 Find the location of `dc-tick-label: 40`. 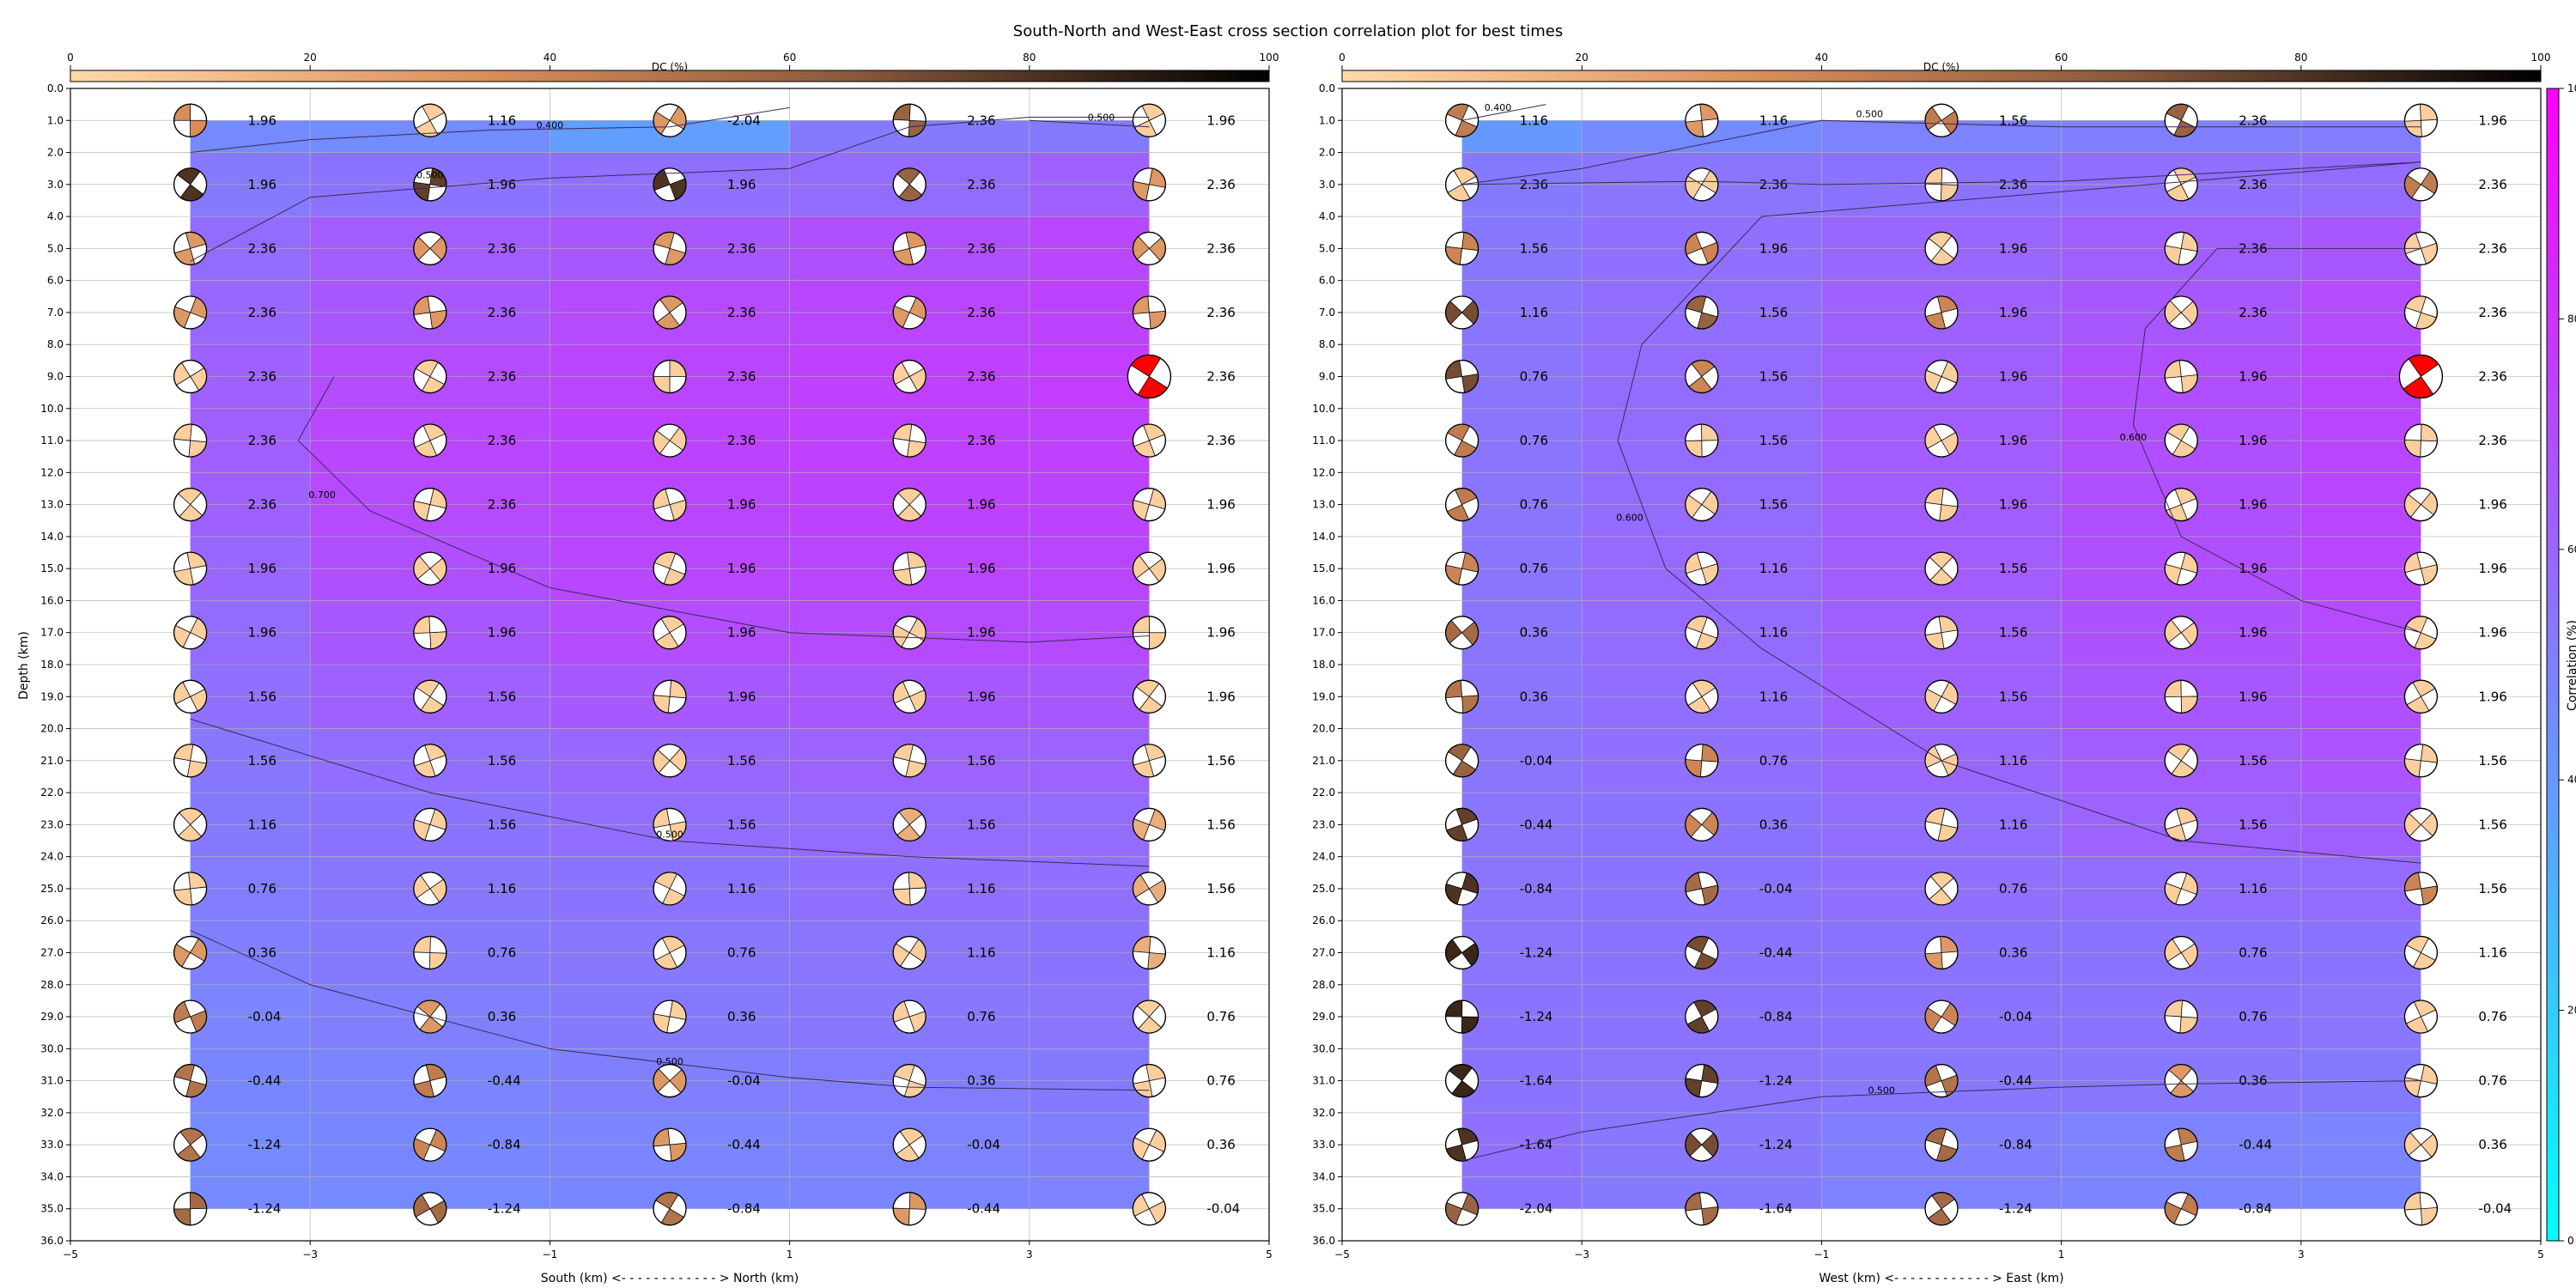

dc-tick-label: 40 is located at coordinates (550, 58).